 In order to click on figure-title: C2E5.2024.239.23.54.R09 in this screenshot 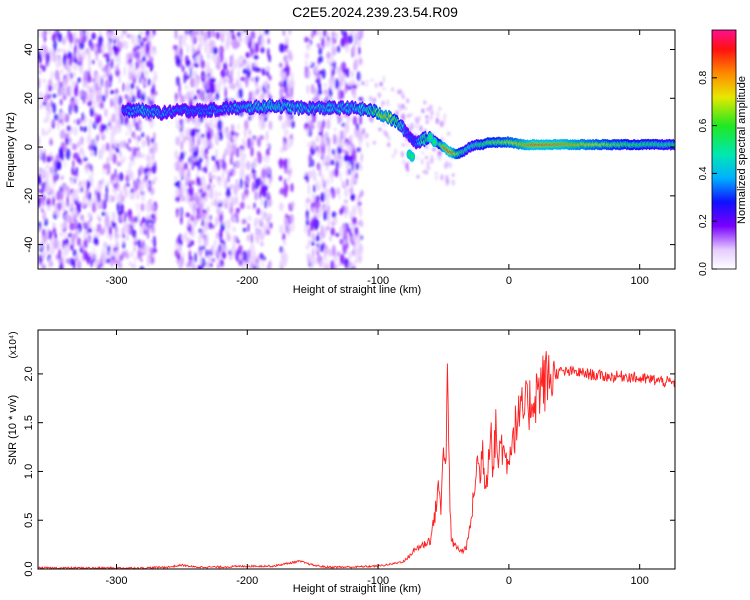, I will do `click(375, 12)`.